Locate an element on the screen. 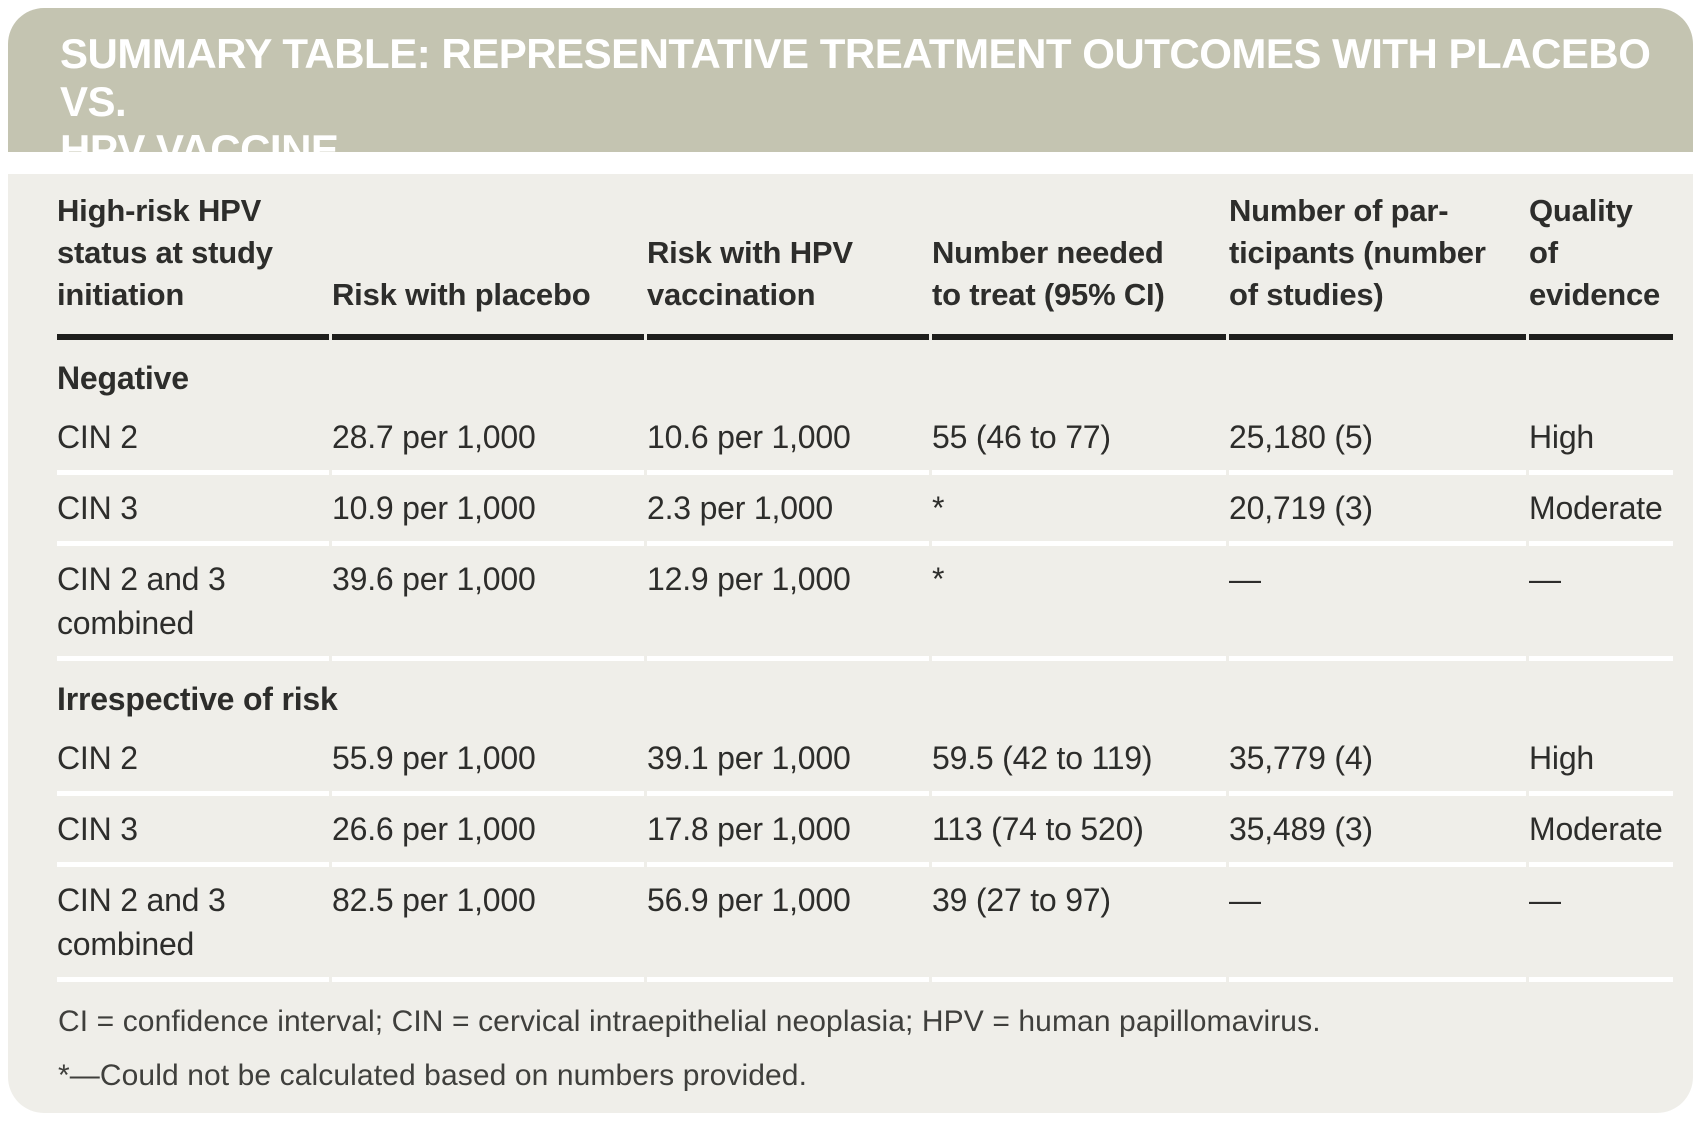  cell-risk-placebo: 28.7 per 1,000 is located at coordinates (488, 439).